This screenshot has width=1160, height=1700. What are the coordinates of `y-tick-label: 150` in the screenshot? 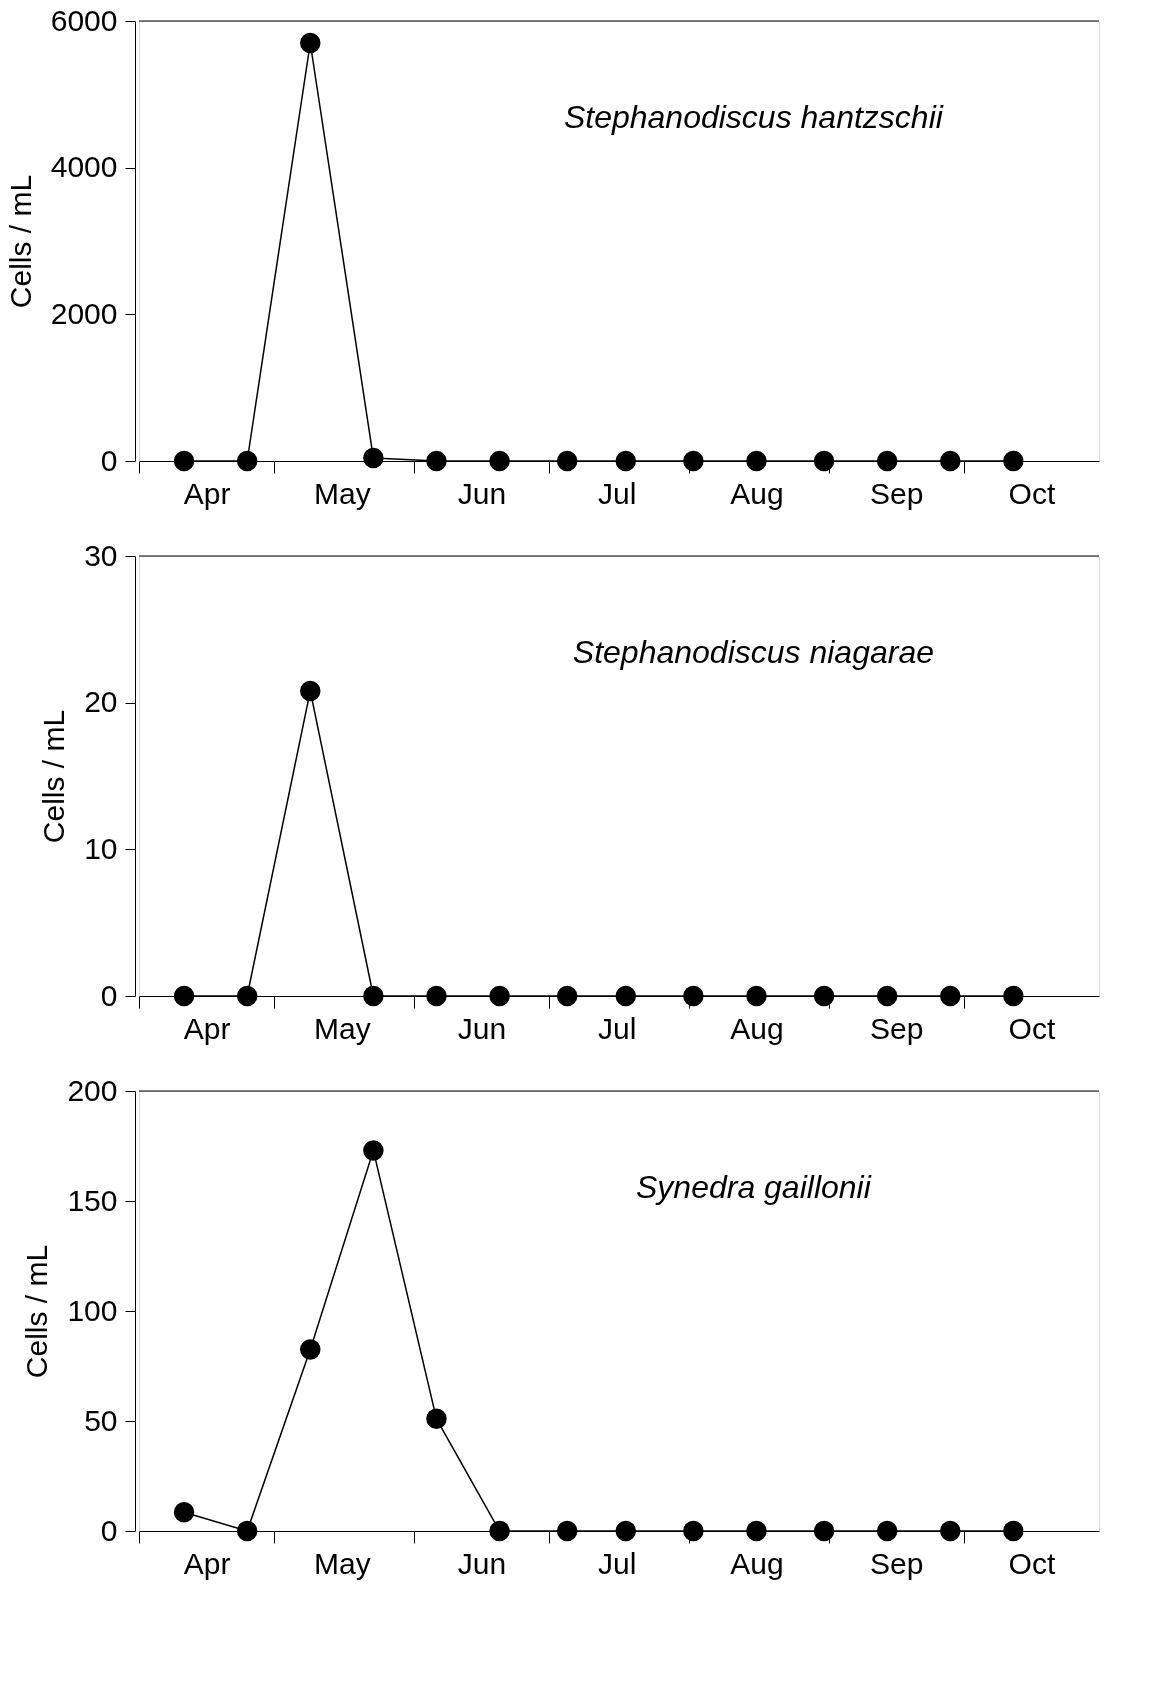 It's located at (92, 1200).